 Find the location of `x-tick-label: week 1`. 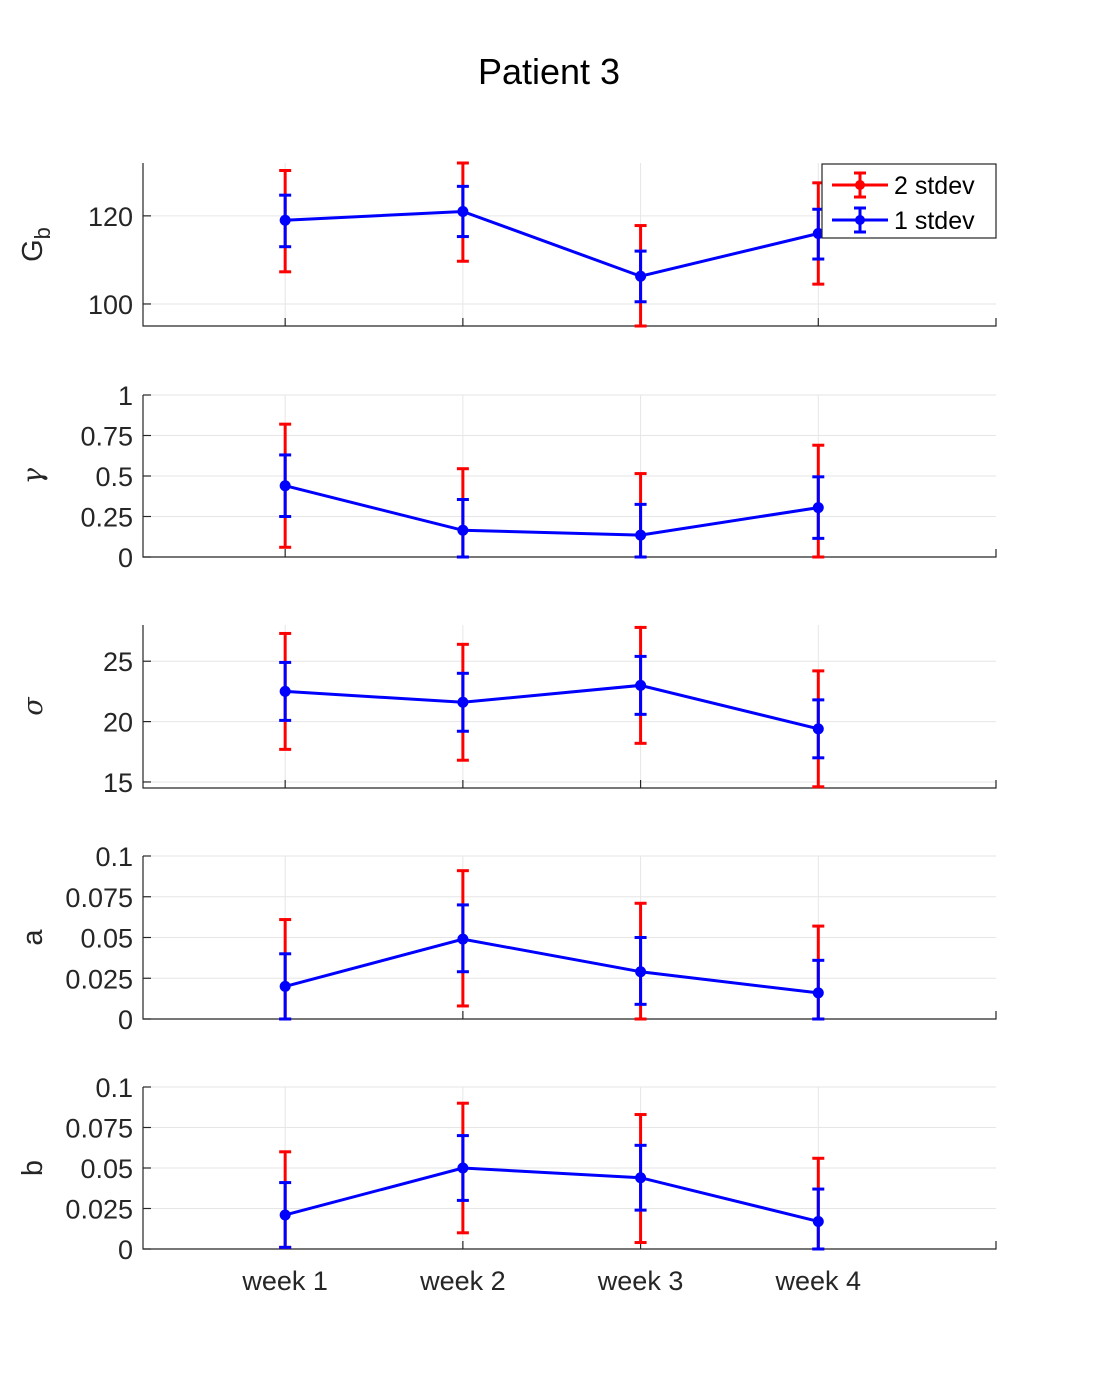

x-tick-label: week 1 is located at coordinates (284, 1281).